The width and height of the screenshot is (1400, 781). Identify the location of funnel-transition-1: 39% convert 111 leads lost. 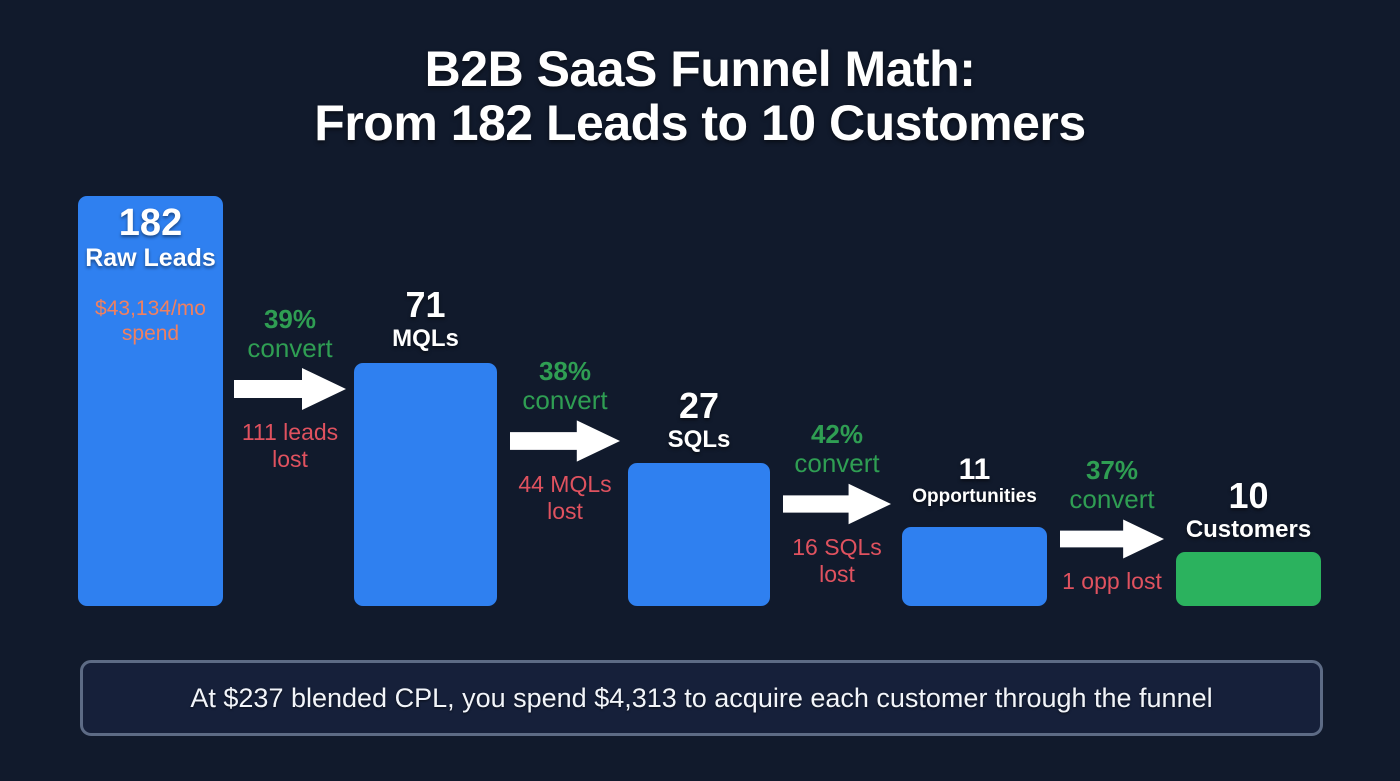
(290, 388).